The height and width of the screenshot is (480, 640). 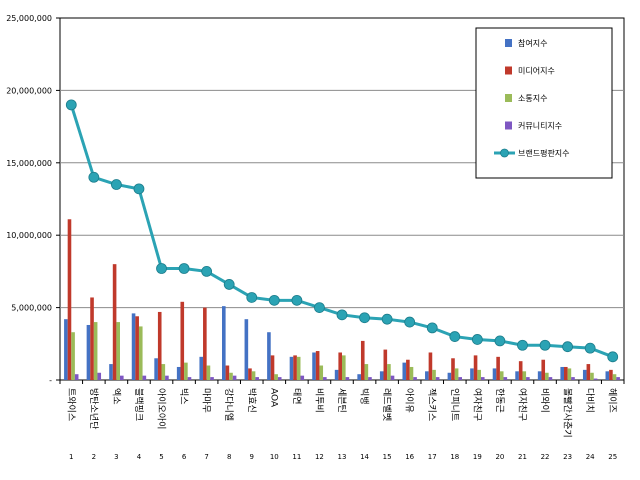 What do you see at coordinates (431, 404) in the screenshot?
I see `x-category-label: 젝스키스` at bounding box center [431, 404].